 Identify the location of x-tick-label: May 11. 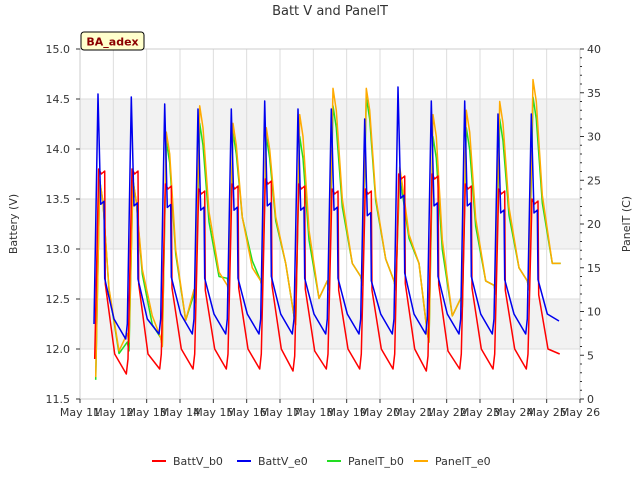
(80, 412).